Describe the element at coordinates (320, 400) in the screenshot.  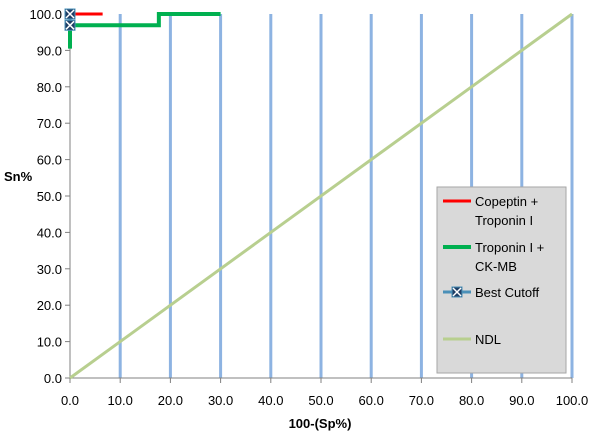
I see `x-tick-label: 50.0` at that location.